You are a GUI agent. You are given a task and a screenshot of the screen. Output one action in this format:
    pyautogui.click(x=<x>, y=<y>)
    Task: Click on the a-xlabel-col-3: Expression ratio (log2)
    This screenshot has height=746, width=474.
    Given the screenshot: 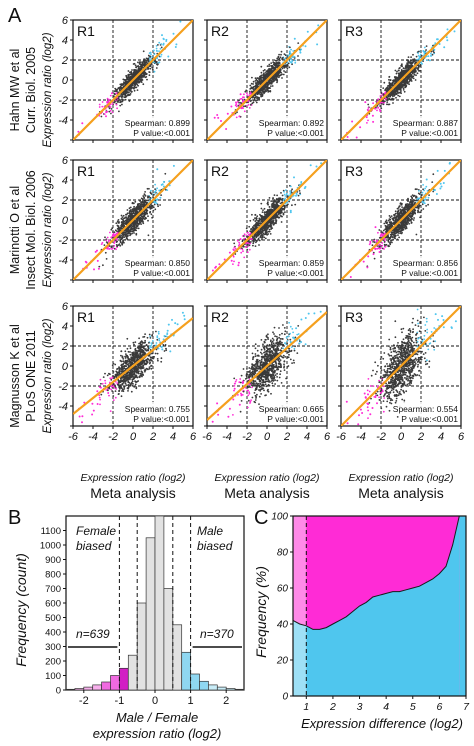 What is the action you would take?
    pyautogui.click(x=400, y=478)
    